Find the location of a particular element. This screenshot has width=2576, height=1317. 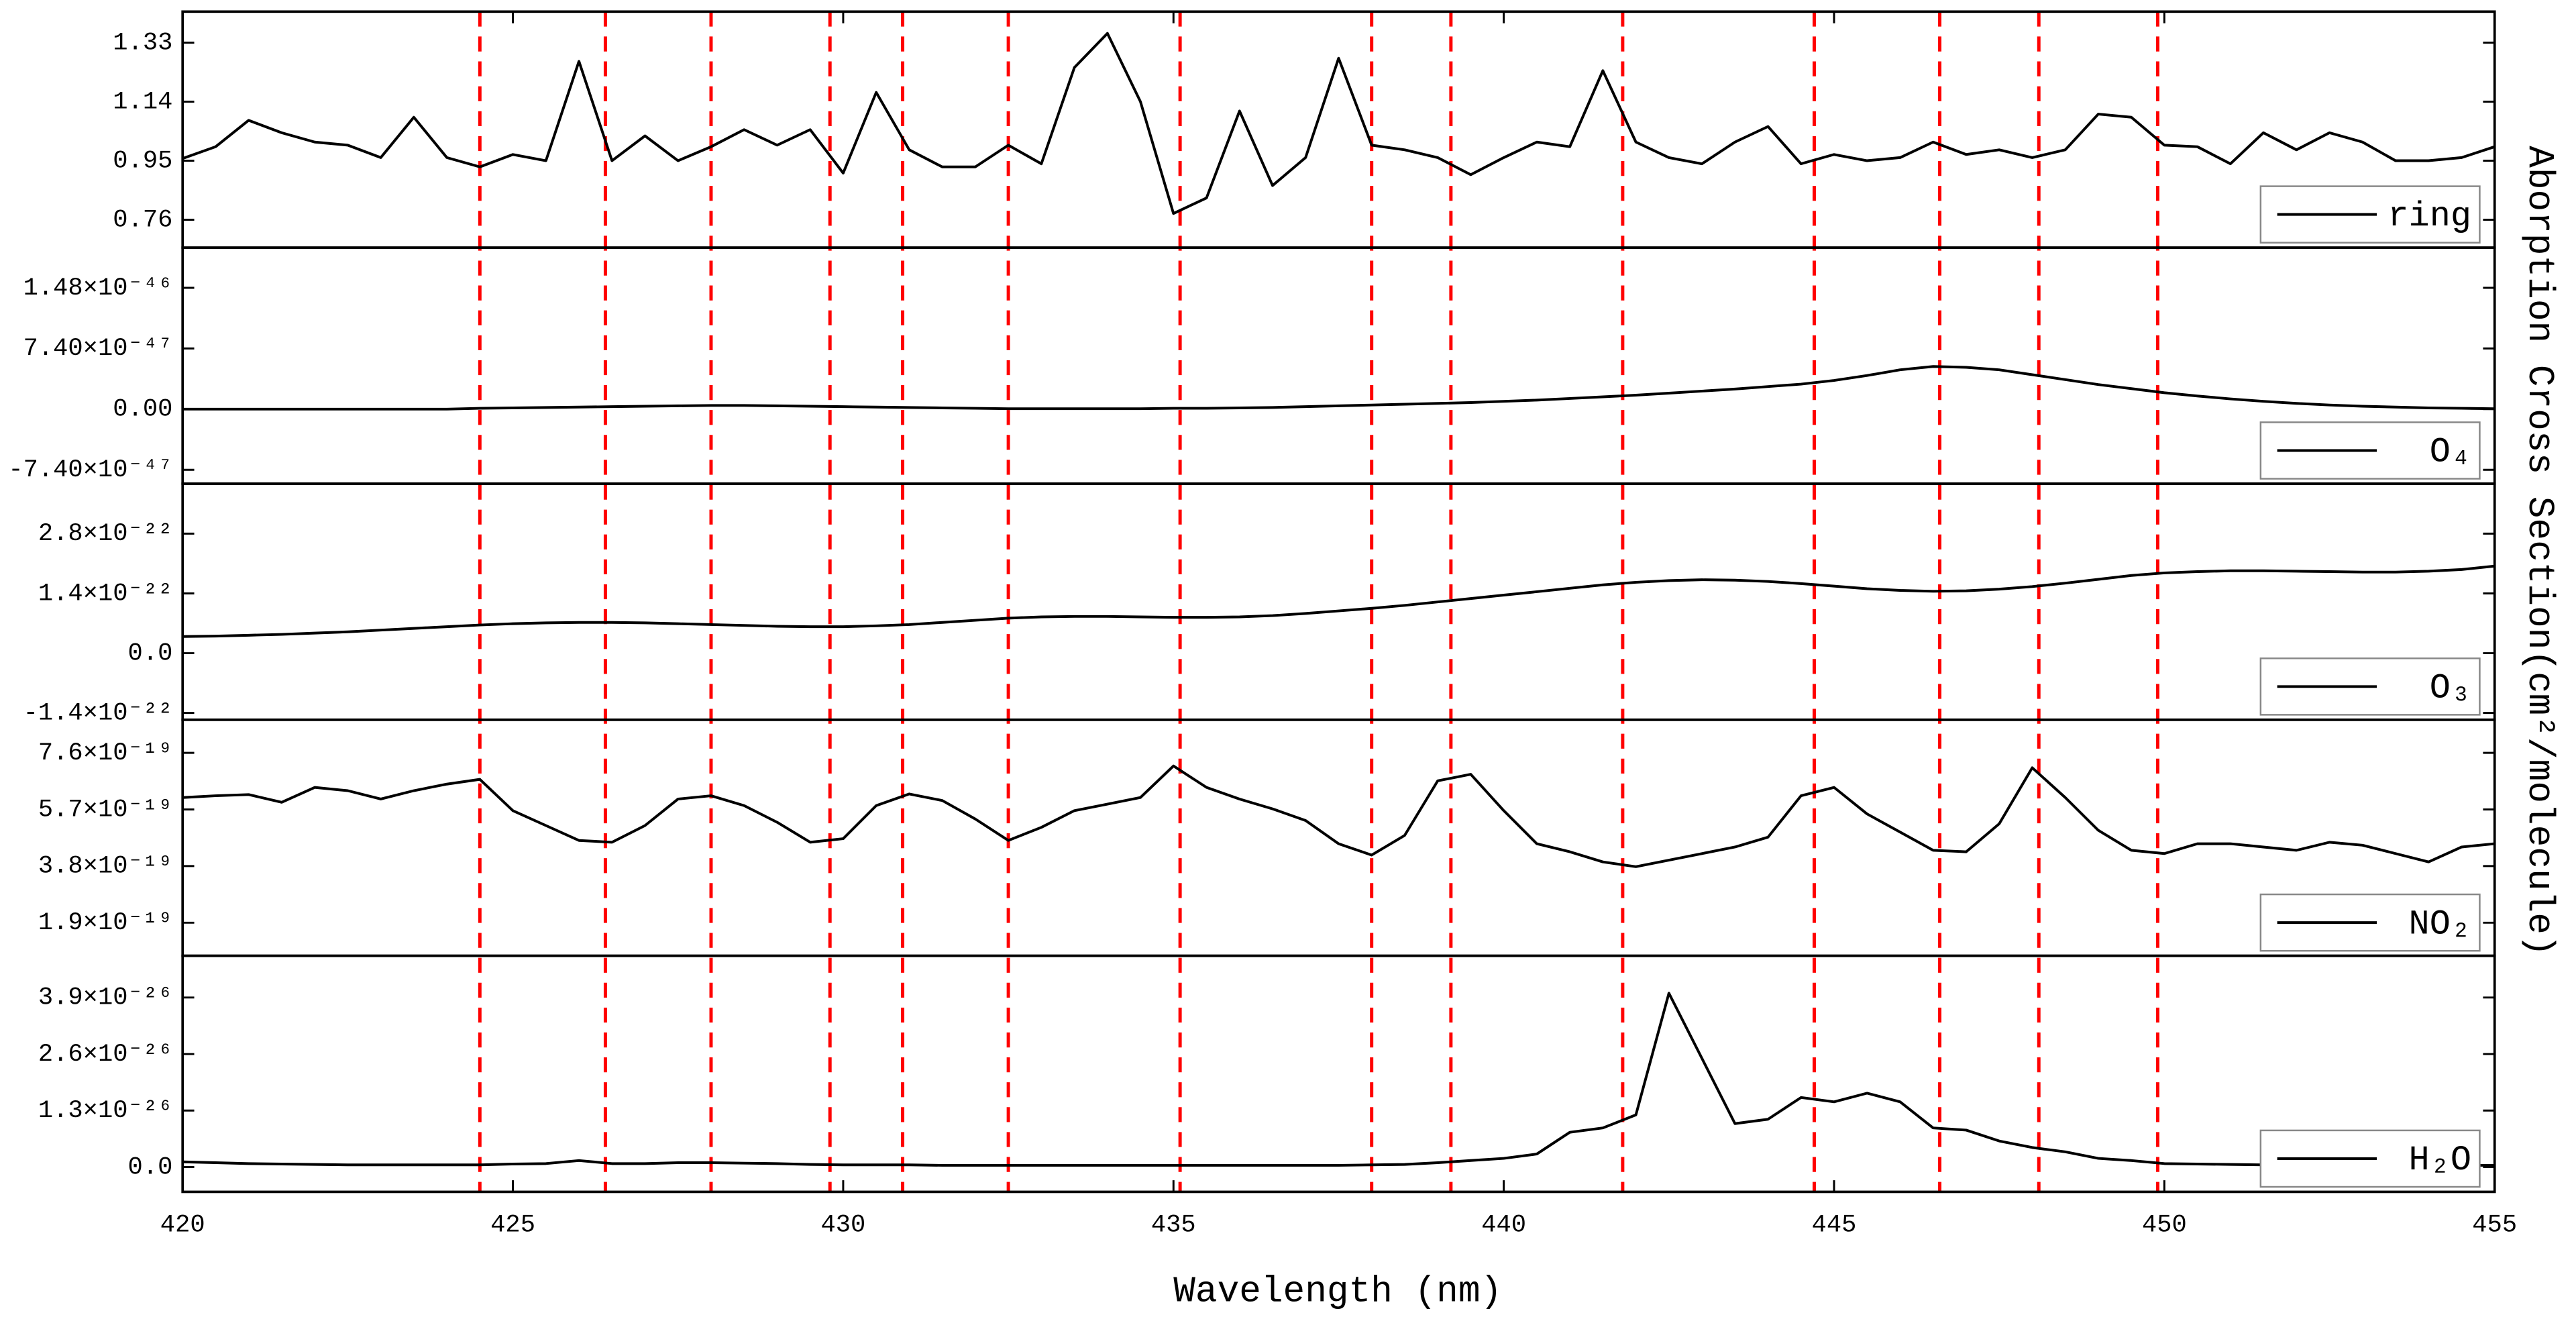

x-tick-label: 440 is located at coordinates (1503, 1226).